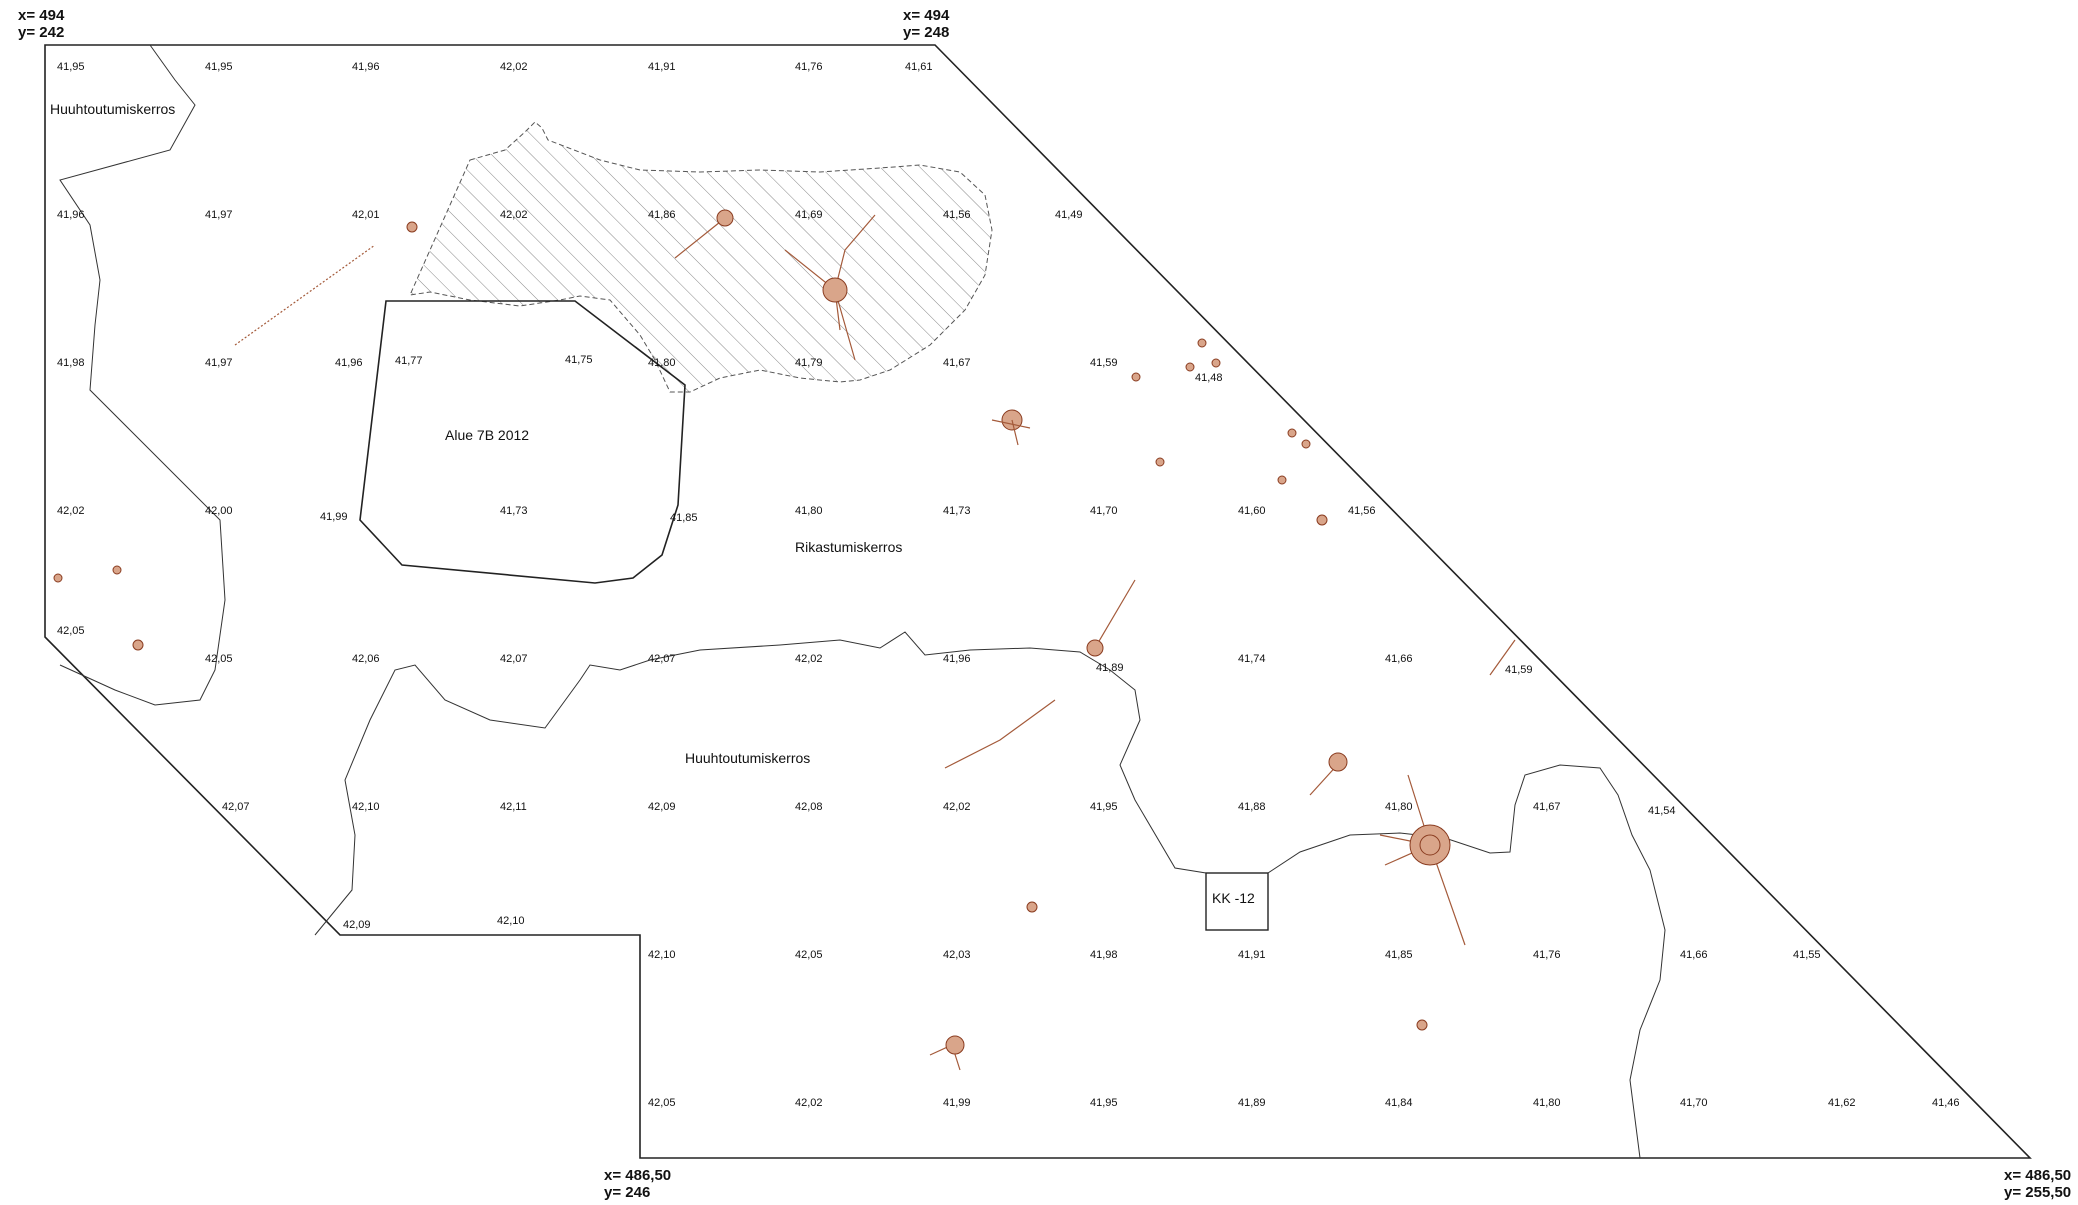 The image size is (2078, 1205). I want to click on elevation-reading: 41,61, so click(919, 67).